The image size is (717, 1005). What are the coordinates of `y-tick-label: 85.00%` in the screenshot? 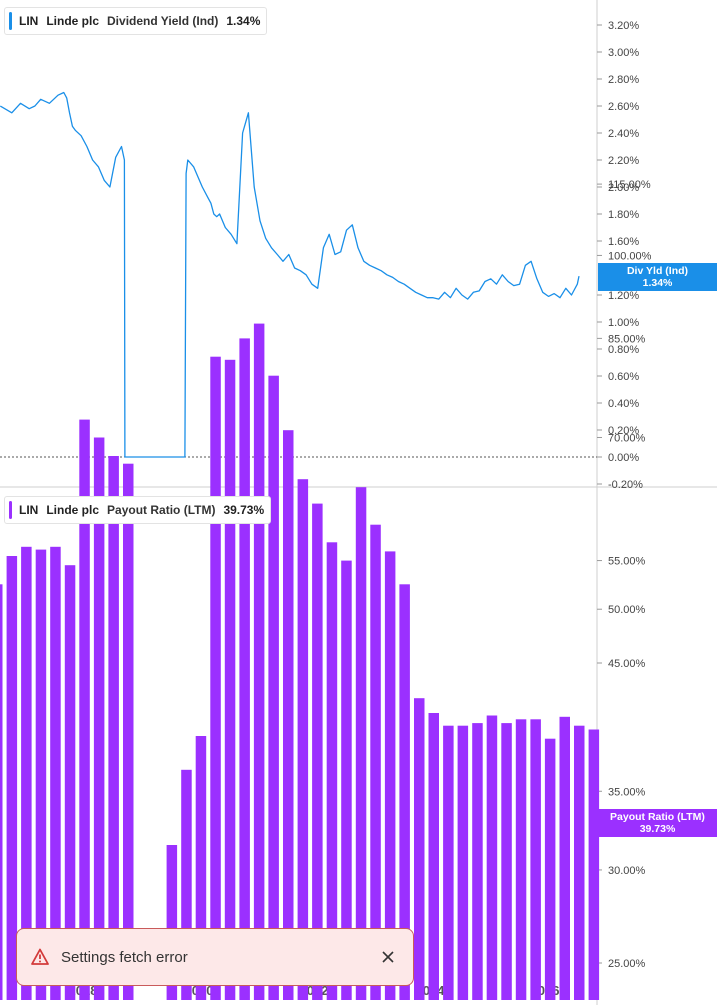 It's located at (627, 339).